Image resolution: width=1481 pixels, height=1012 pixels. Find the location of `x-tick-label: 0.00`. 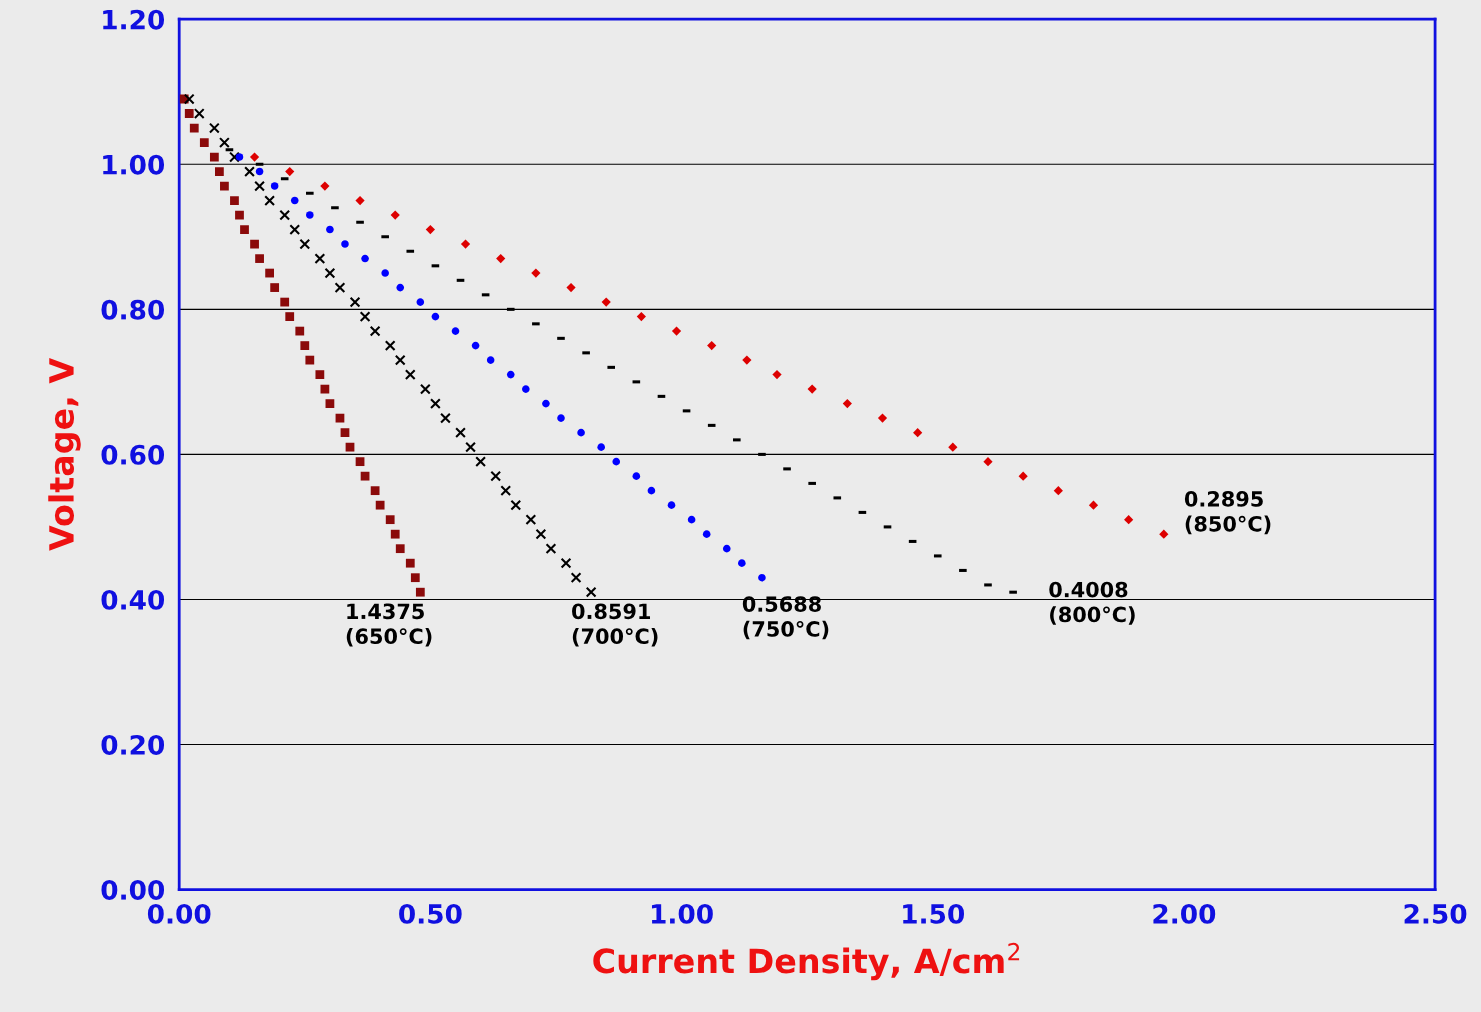

x-tick-label: 0.00 is located at coordinates (179, 913).